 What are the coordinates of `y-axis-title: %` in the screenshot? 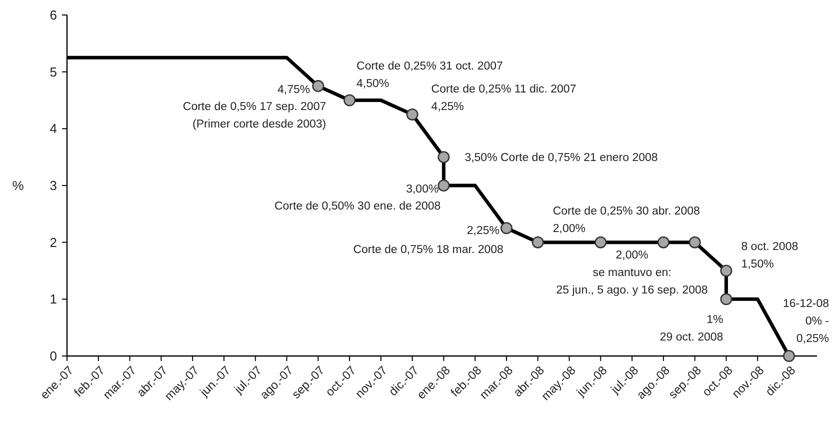 It's located at (18, 186).